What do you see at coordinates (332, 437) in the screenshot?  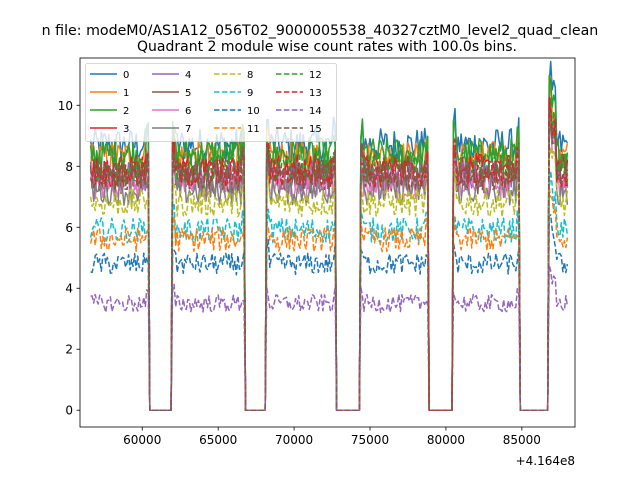 I see `x-axis: 60000 65000 70000 75000 80000 85000` at bounding box center [332, 437].